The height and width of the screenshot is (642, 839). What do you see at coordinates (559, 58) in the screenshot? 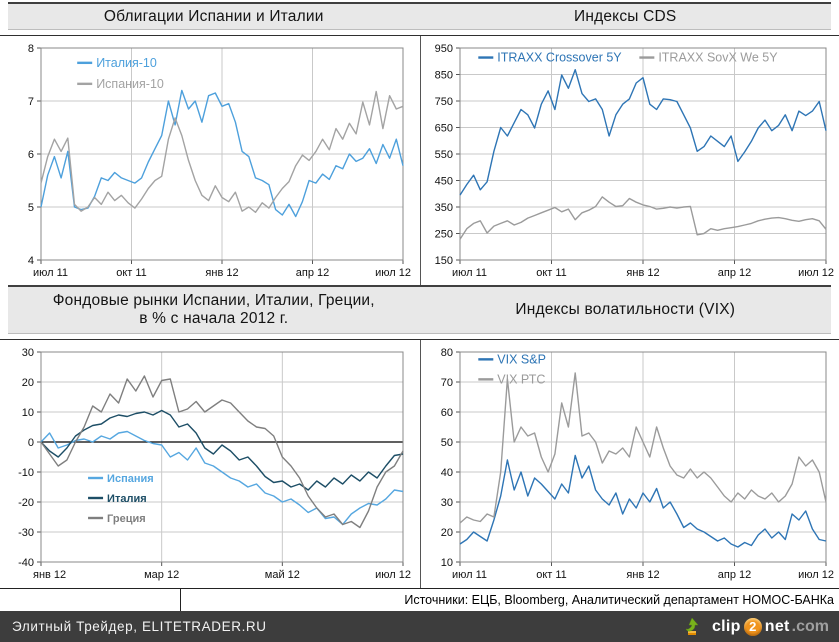
I see `legend-label-ITRAXX Crossover 5Y: ITRAXX Crossover 5Y` at bounding box center [559, 58].